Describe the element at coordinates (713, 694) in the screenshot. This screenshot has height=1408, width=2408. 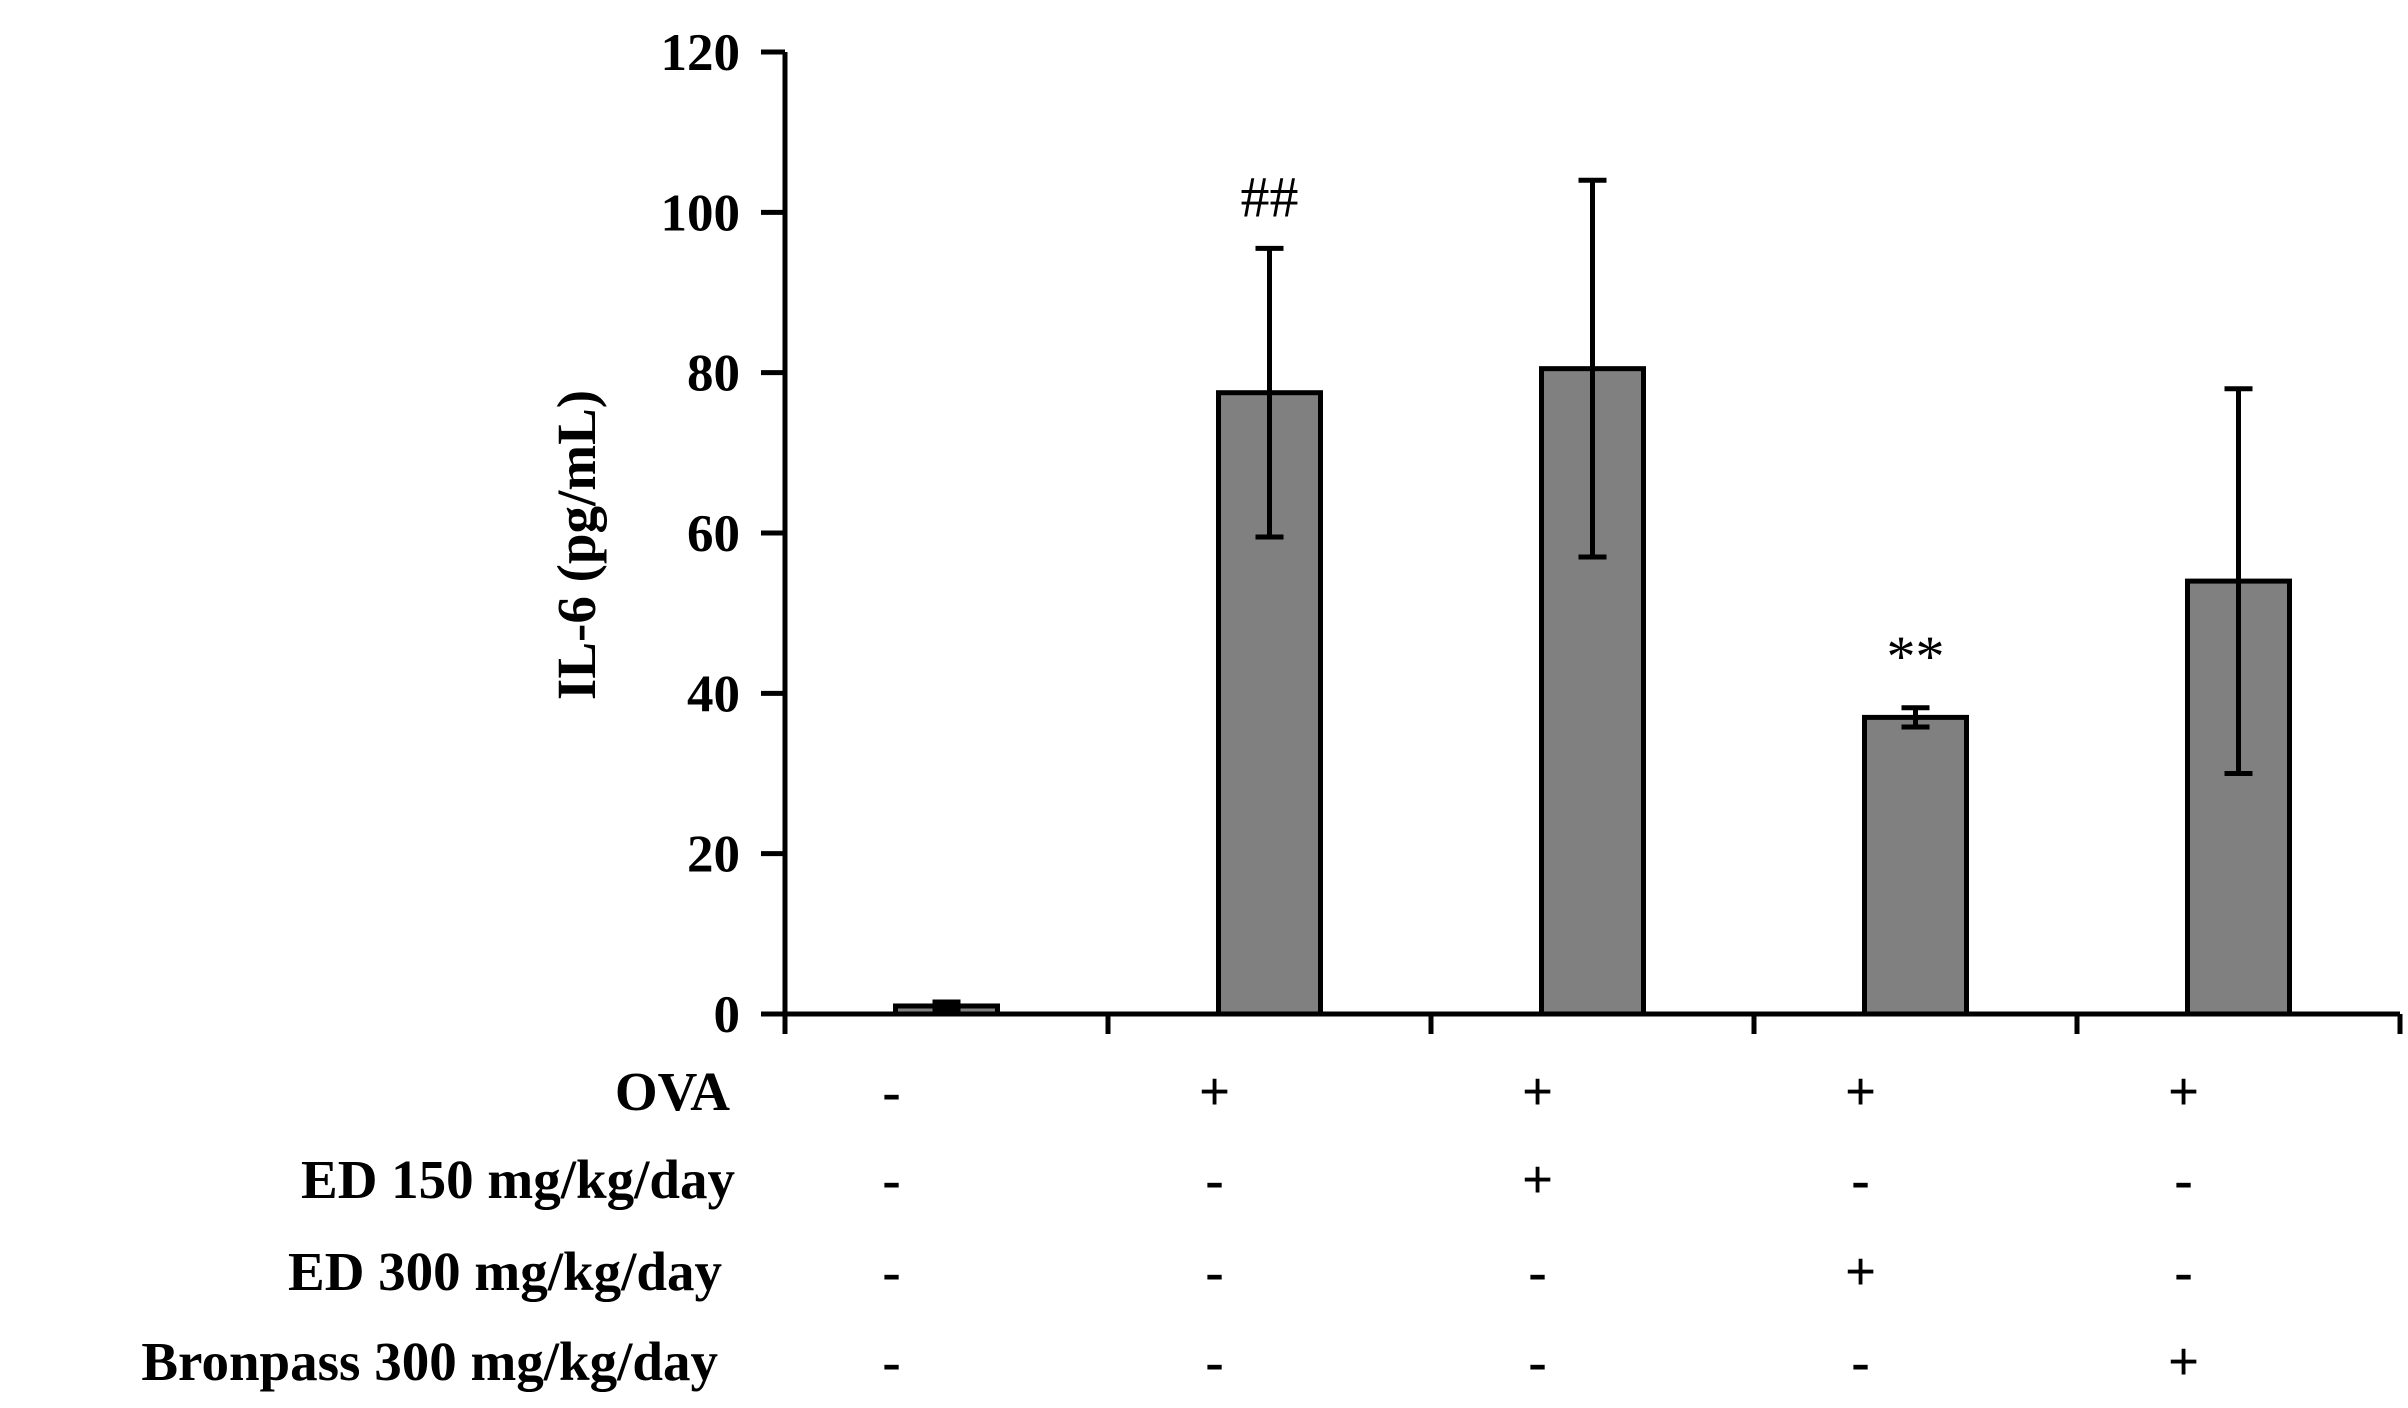
I see `y-tick-label: 40` at that location.